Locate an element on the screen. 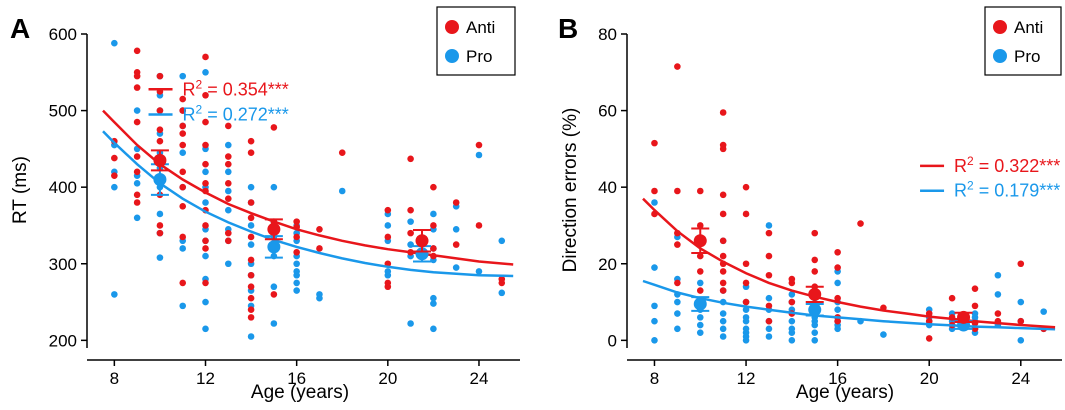 This screenshot has width=1065, height=410. panel-b-y-axis-label: Direction errors (%) is located at coordinates (570, 190).